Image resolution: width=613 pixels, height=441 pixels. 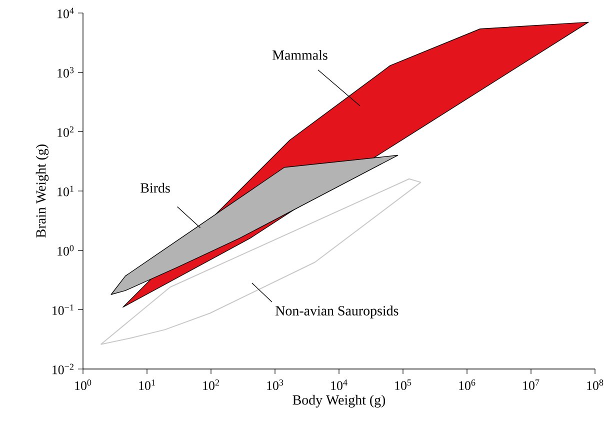 I want to click on x-tick-label: 10$^{6}$, so click(x=467, y=385).